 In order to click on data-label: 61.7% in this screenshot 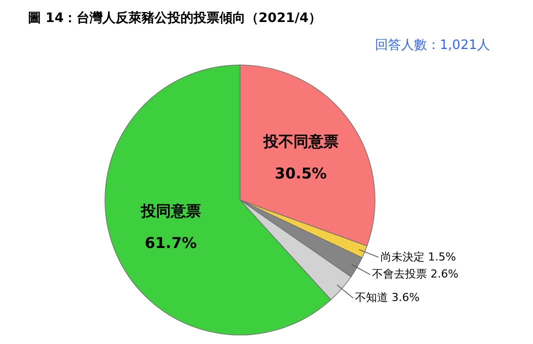, I will do `click(170, 243)`.